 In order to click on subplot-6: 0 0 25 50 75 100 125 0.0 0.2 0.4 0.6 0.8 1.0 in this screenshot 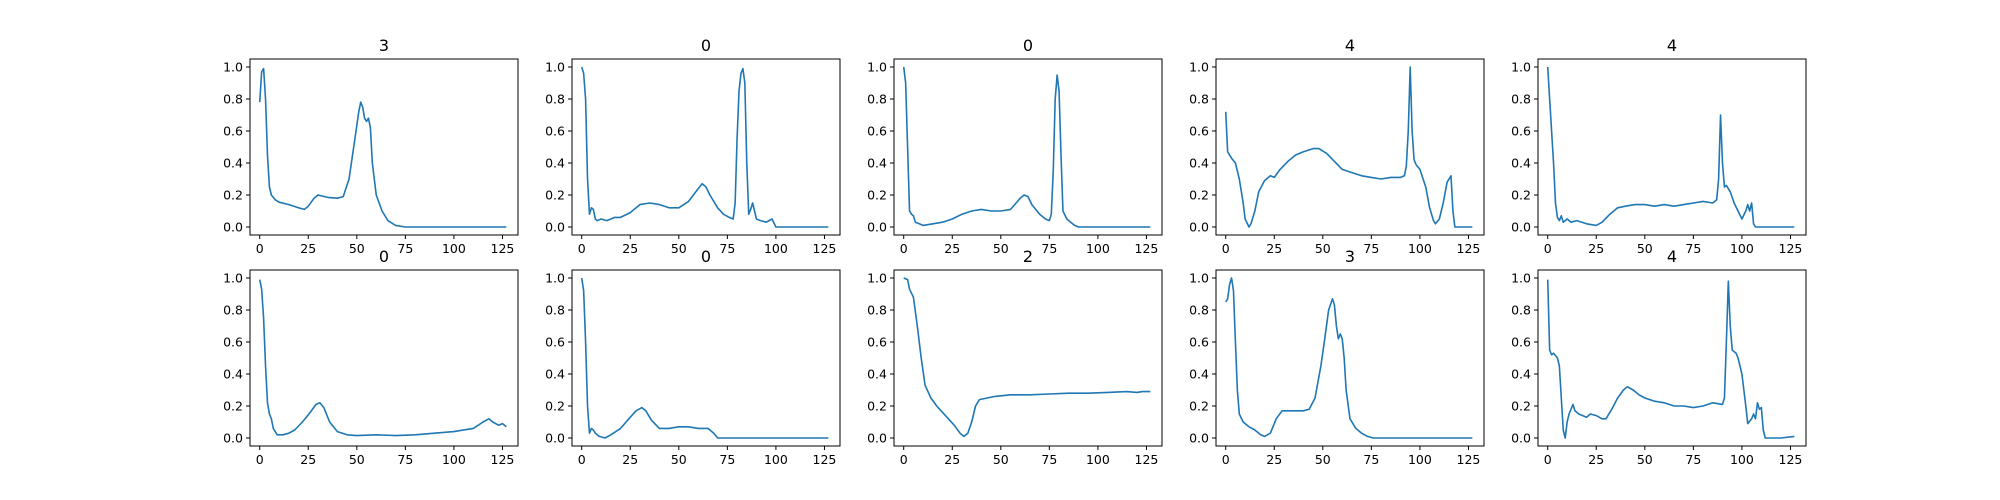, I will do `click(371, 357)`.